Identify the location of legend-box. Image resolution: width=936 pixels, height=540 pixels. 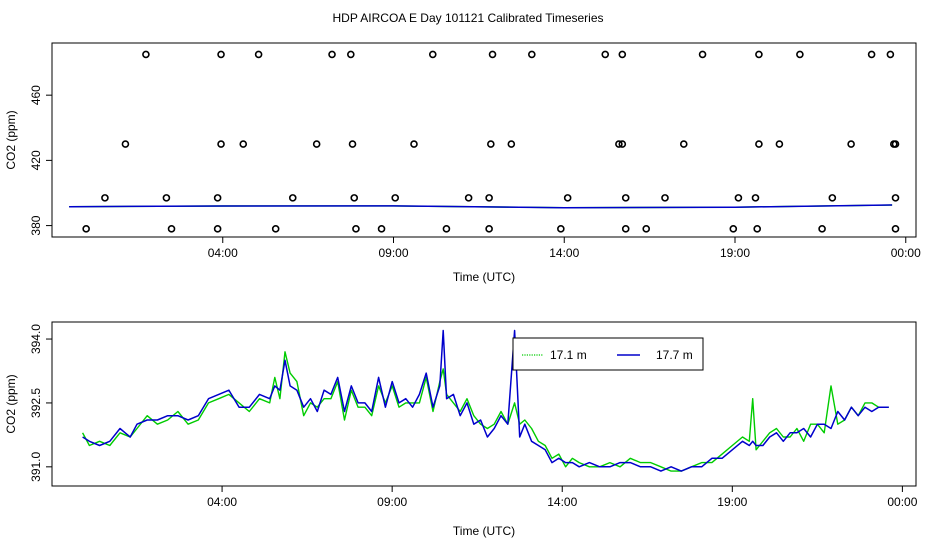
(608, 354).